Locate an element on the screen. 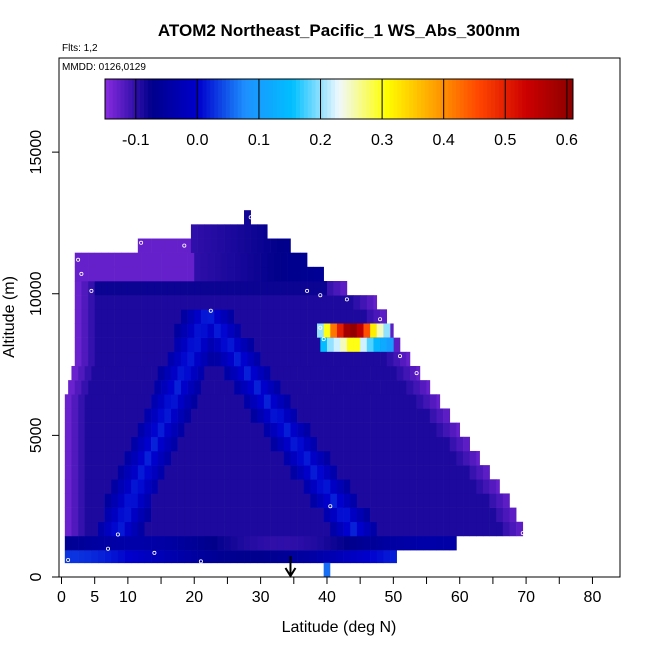 This screenshot has width=650, height=650. x-axis-label: Latitude (deg N) is located at coordinates (339, 627).